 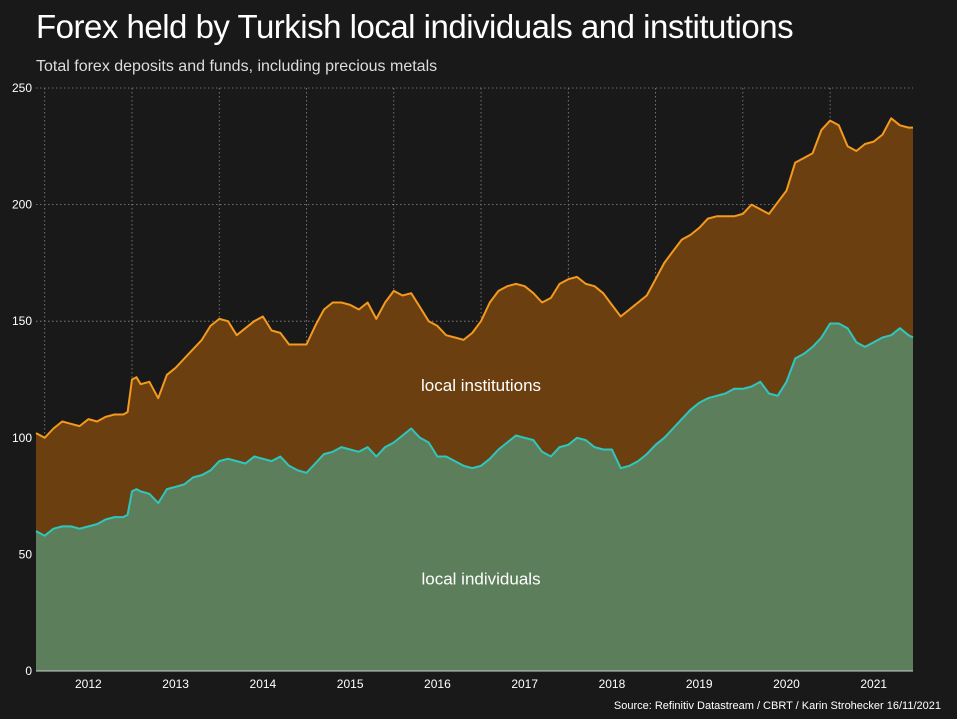 I want to click on x-tick-label: 2020, so click(x=786, y=684).